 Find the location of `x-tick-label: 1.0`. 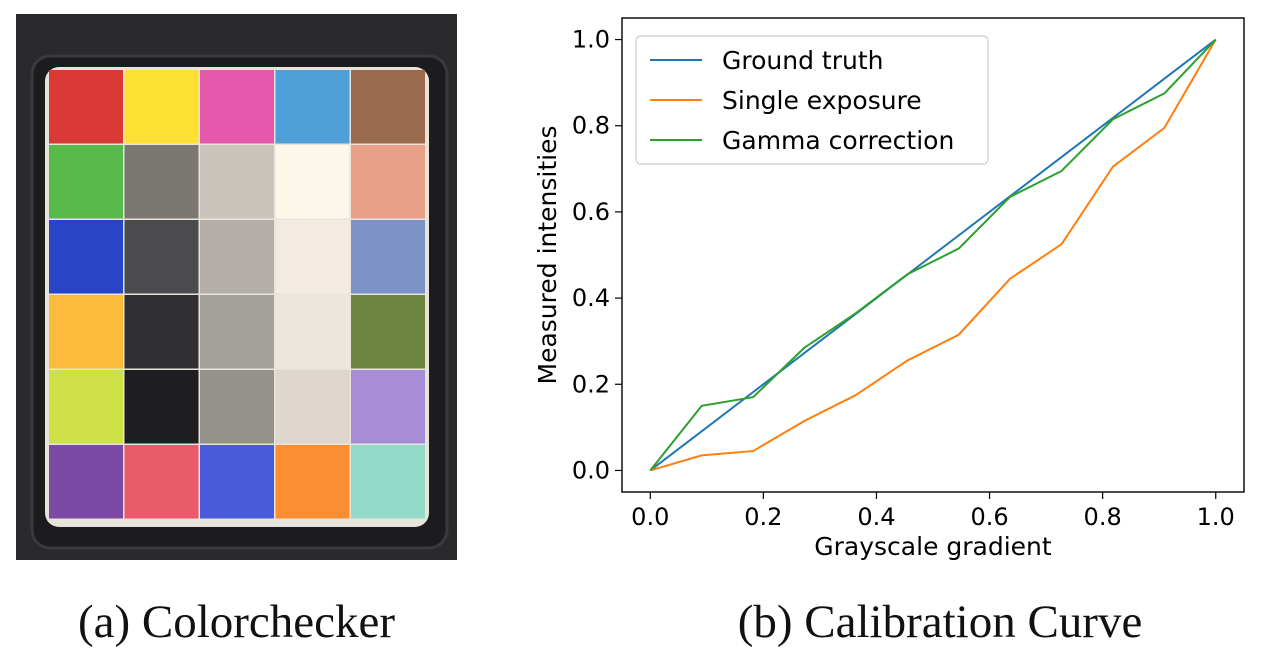

x-tick-label: 1.0 is located at coordinates (1216, 517).